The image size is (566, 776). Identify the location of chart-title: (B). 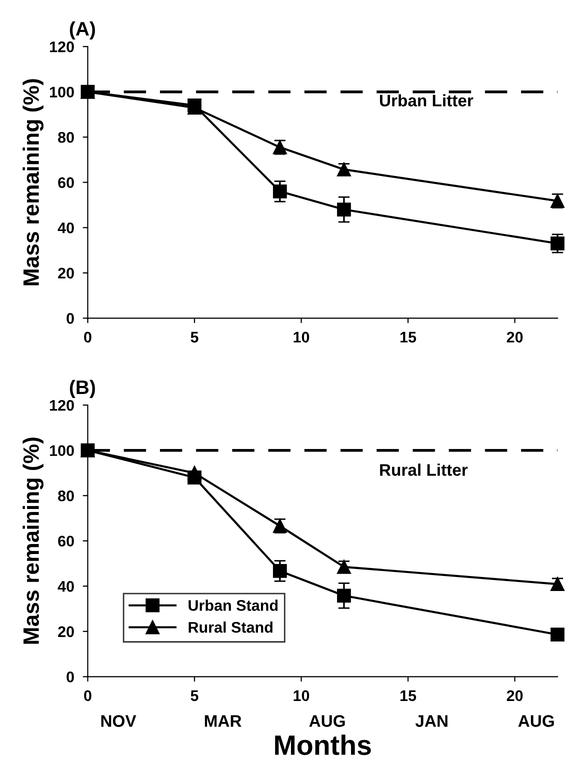
(82, 389).